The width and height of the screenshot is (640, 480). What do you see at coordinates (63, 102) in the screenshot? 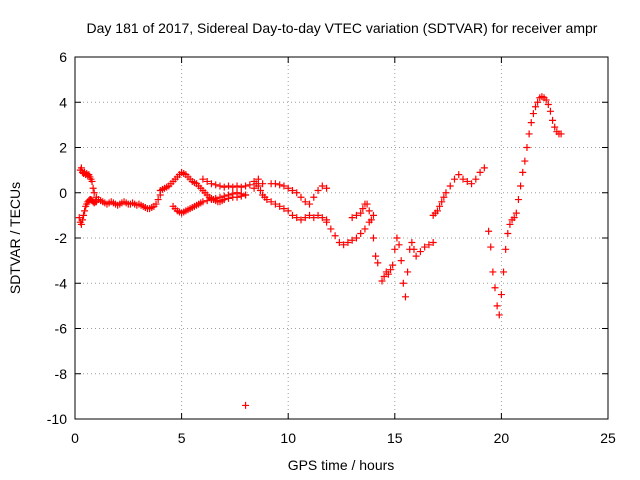
I see `y-tick-label: 4` at bounding box center [63, 102].